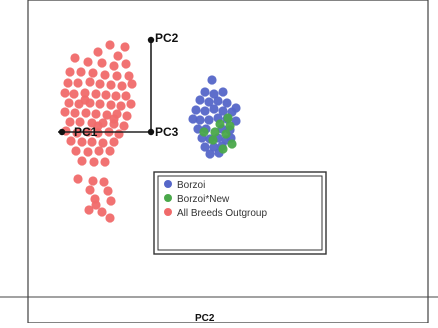  Describe the element at coordinates (86, 132) in the screenshot. I see `pc1-axis-label: PC1` at that location.